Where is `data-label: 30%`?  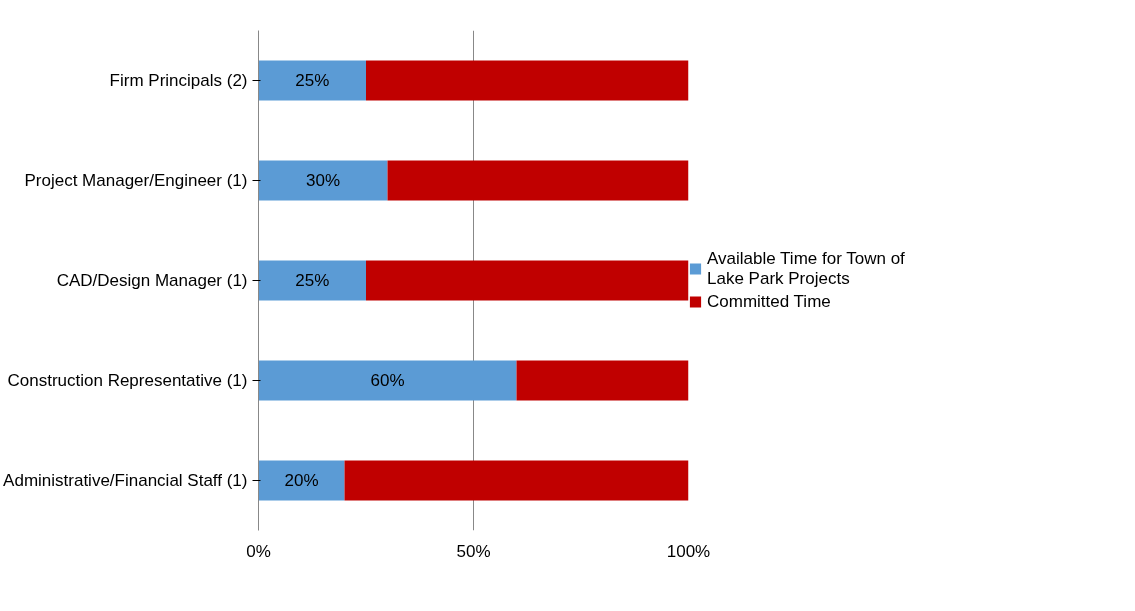
data-label: 30% is located at coordinates (323, 180).